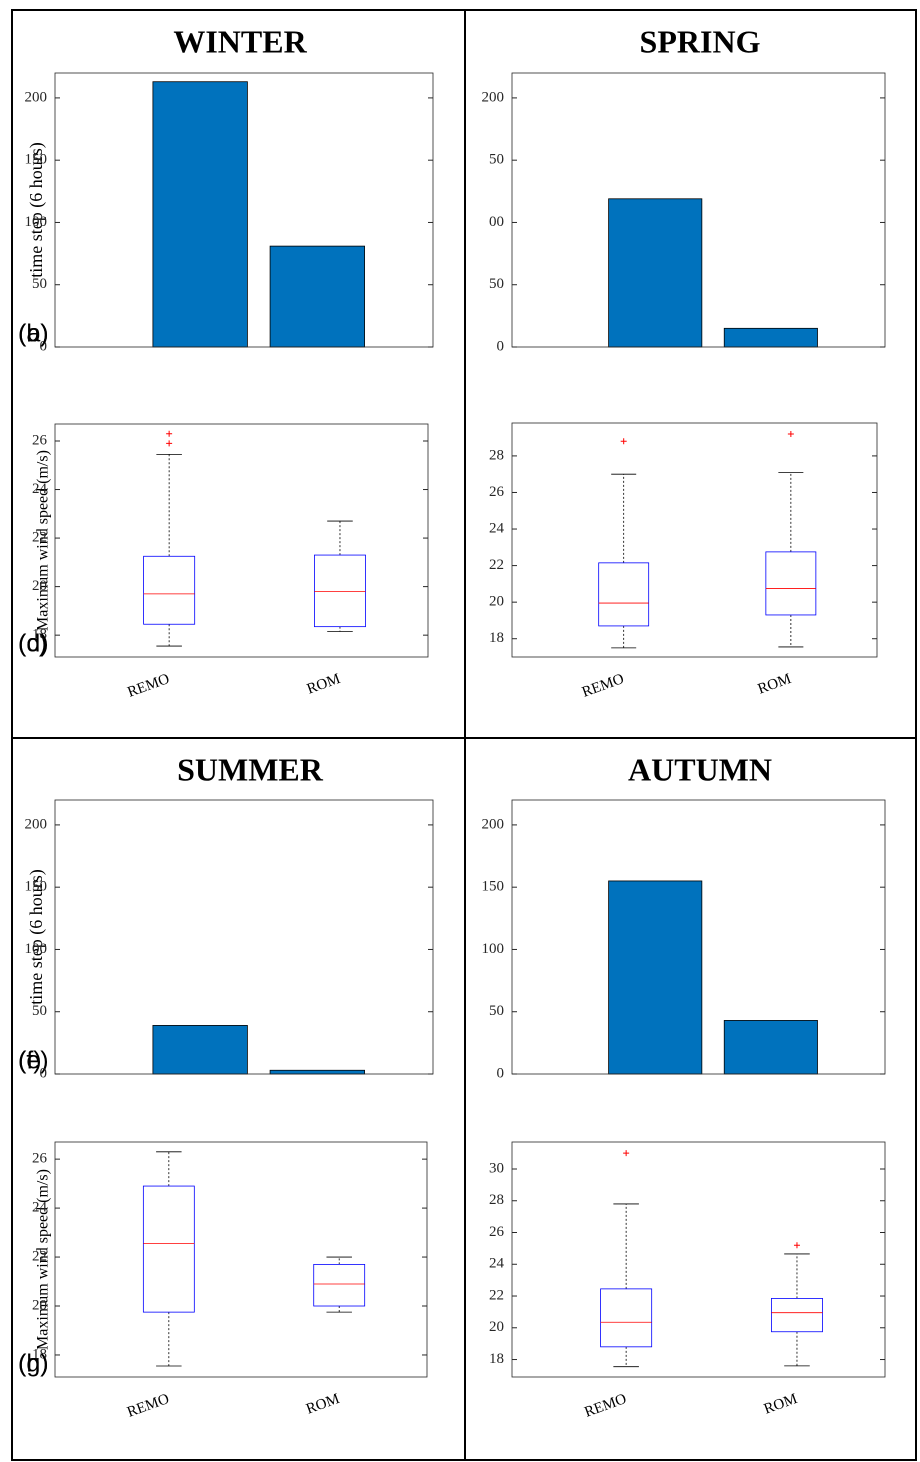 Image resolution: width=920 pixels, height=1462 pixels. What do you see at coordinates (30, 1061) in the screenshot?
I see `panel-label: (f)` at bounding box center [30, 1061].